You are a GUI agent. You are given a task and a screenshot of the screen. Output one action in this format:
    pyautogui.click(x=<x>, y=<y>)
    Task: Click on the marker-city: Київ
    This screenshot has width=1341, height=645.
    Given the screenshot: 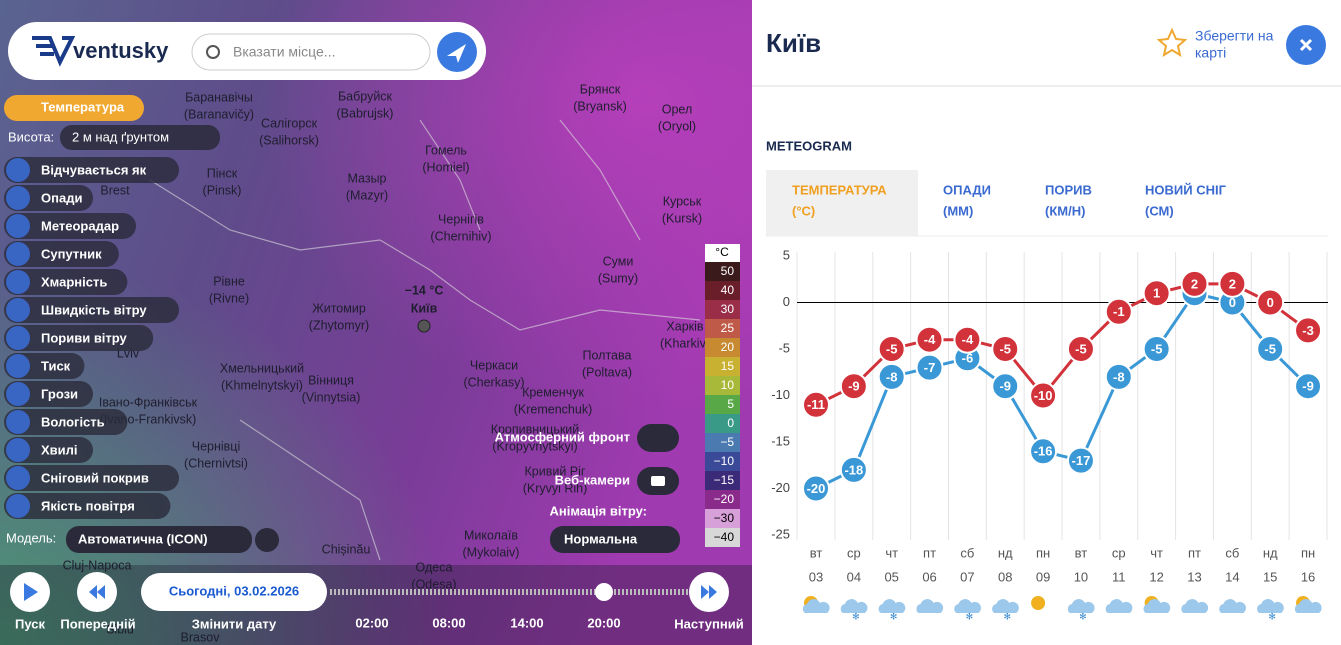 What is the action you would take?
    pyautogui.click(x=424, y=308)
    